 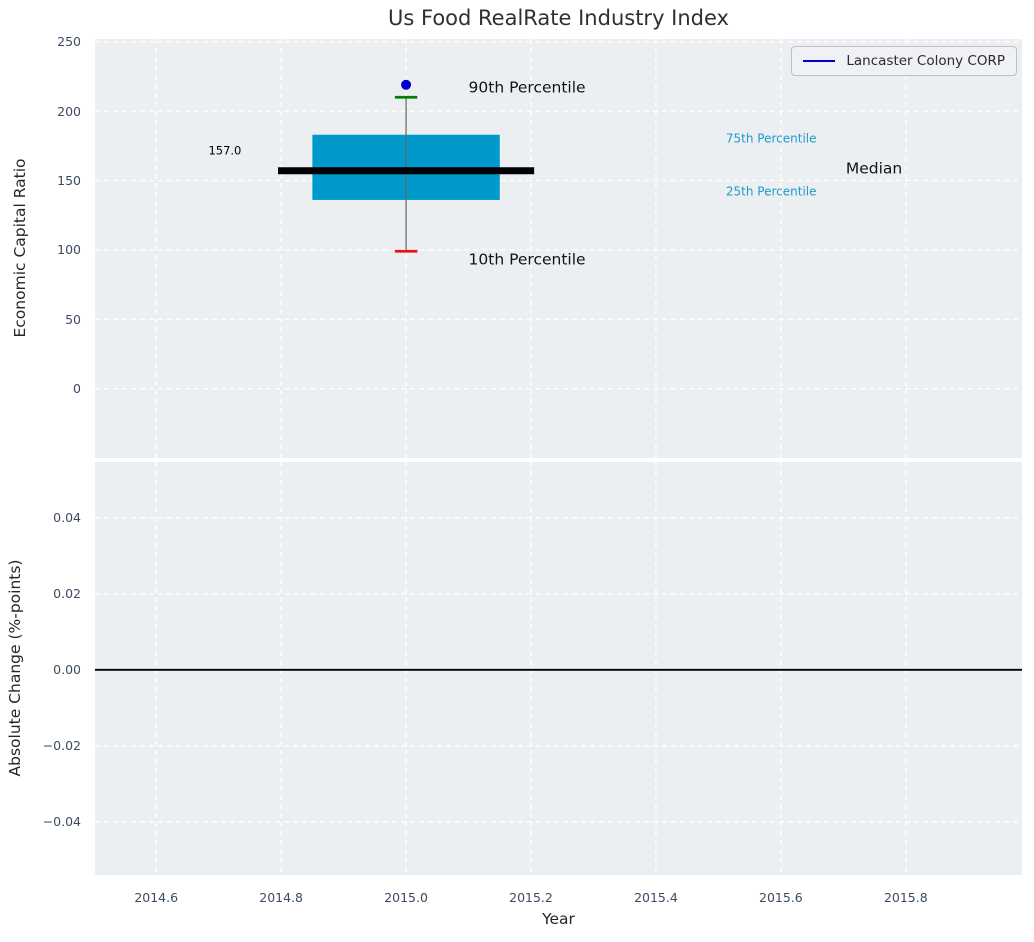 What do you see at coordinates (69, 42) in the screenshot?
I see `ytick-top: 250` at bounding box center [69, 42].